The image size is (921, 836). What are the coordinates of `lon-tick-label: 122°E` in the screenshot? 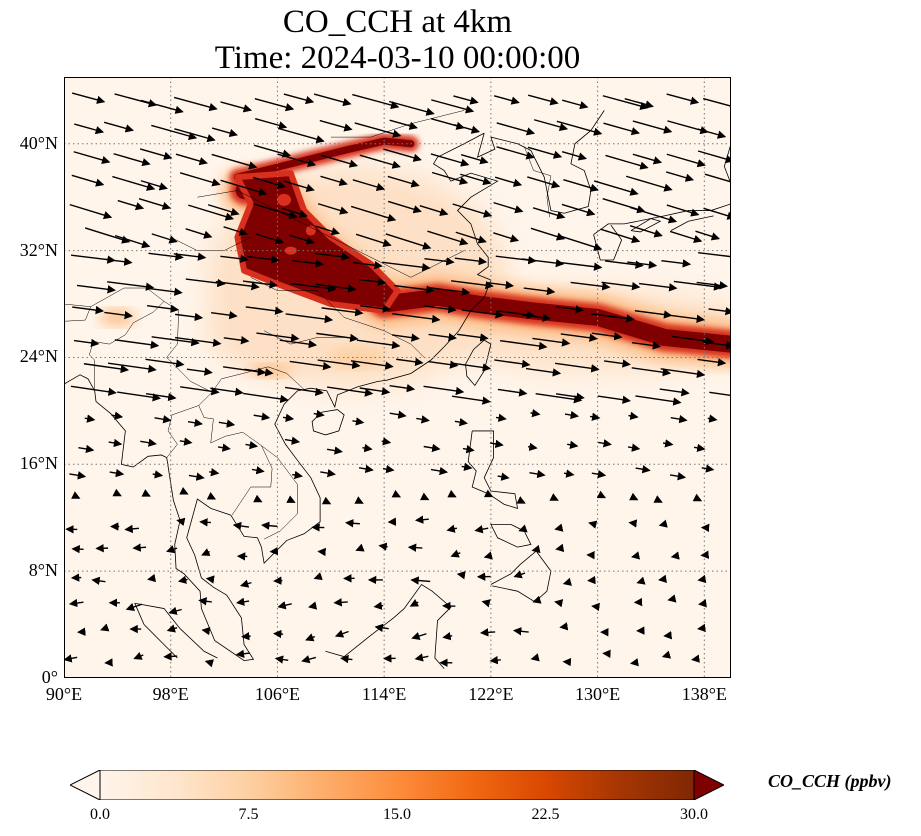 It's located at (491, 694).